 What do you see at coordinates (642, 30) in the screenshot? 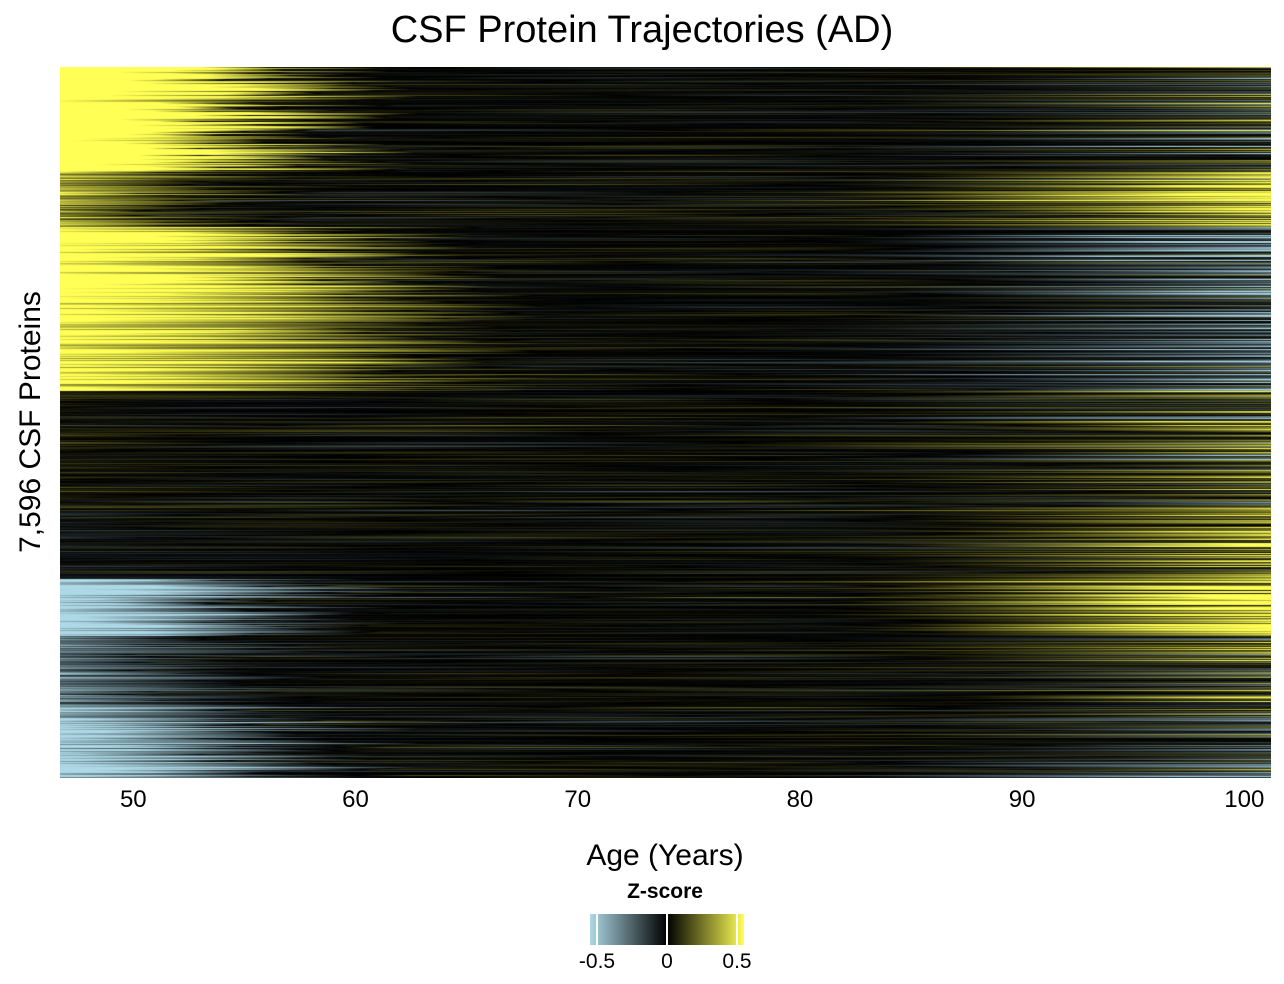
I see `chart-title: CSF Protein Trajectories (AD)` at bounding box center [642, 30].